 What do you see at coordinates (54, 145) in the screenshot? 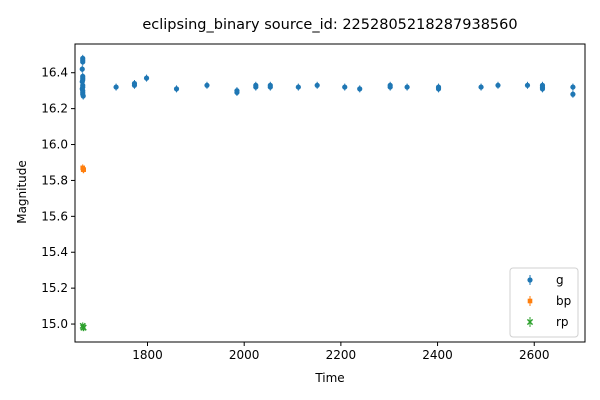
I see `y-tick-label: 16.0` at bounding box center [54, 145].